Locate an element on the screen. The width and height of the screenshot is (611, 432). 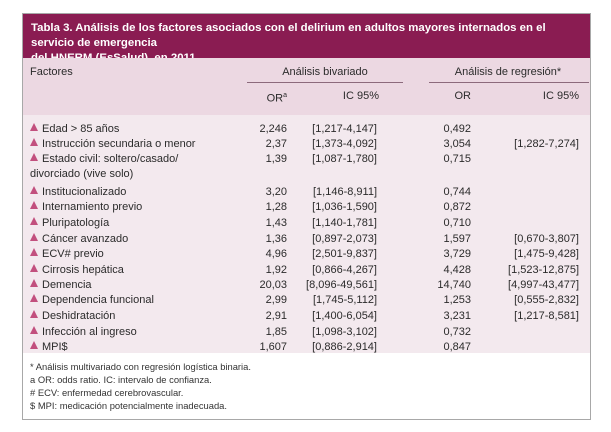
or-regresion-cell: 1,597 is located at coordinates (457, 239).